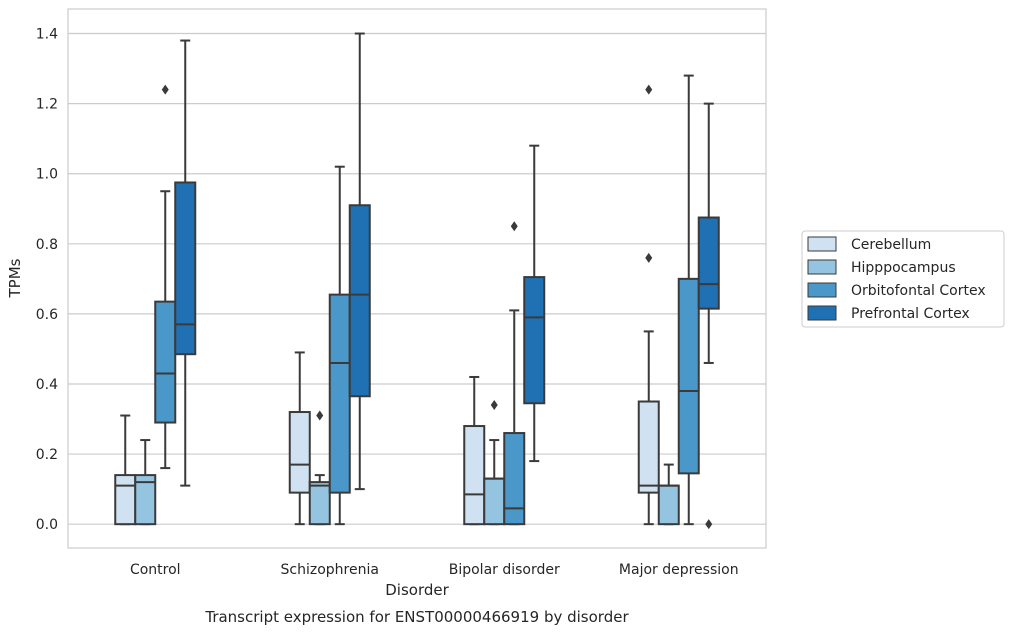 The height and width of the screenshot is (639, 1014). What do you see at coordinates (15, 278) in the screenshot?
I see `y-axis-label: TPMs` at bounding box center [15, 278].